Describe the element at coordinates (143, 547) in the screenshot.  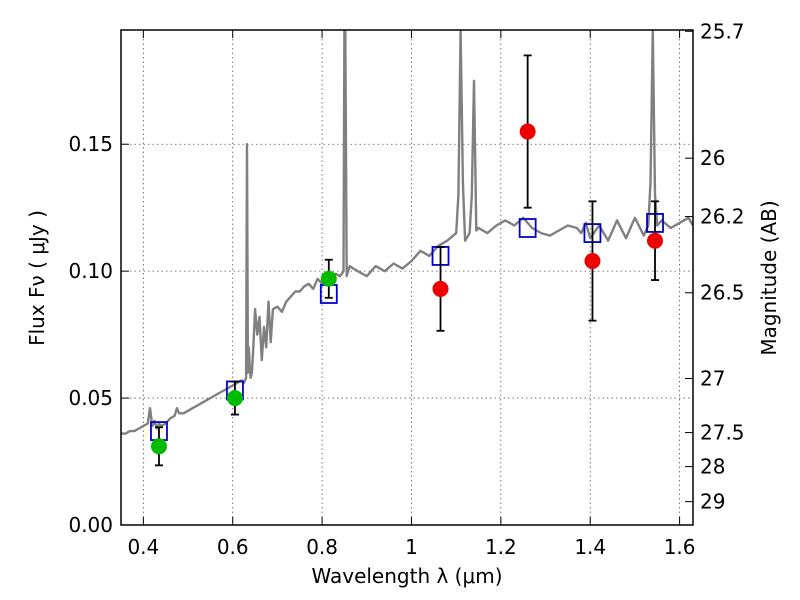
I see `x-tick-label: 0.4` at that location.